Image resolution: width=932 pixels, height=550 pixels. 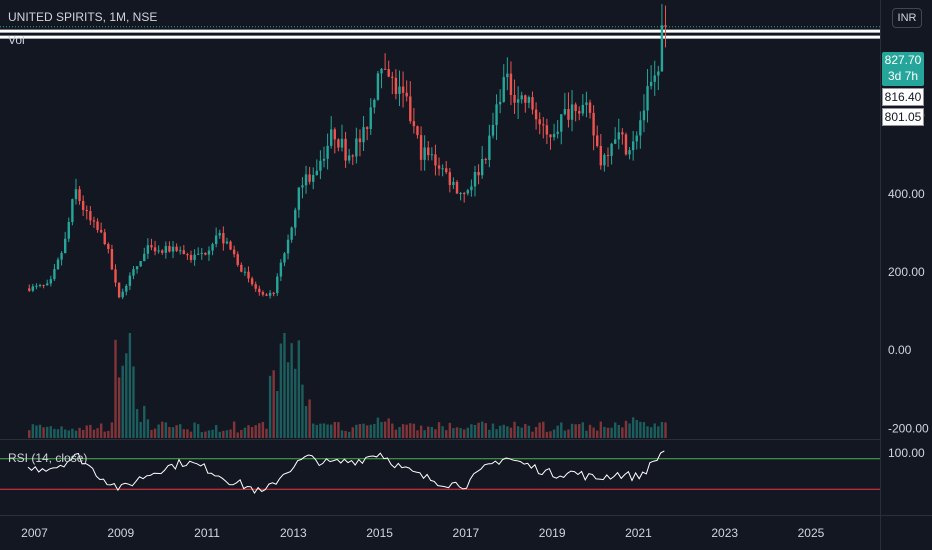 I want to click on time-tick-label: 2019, so click(x=552, y=533).